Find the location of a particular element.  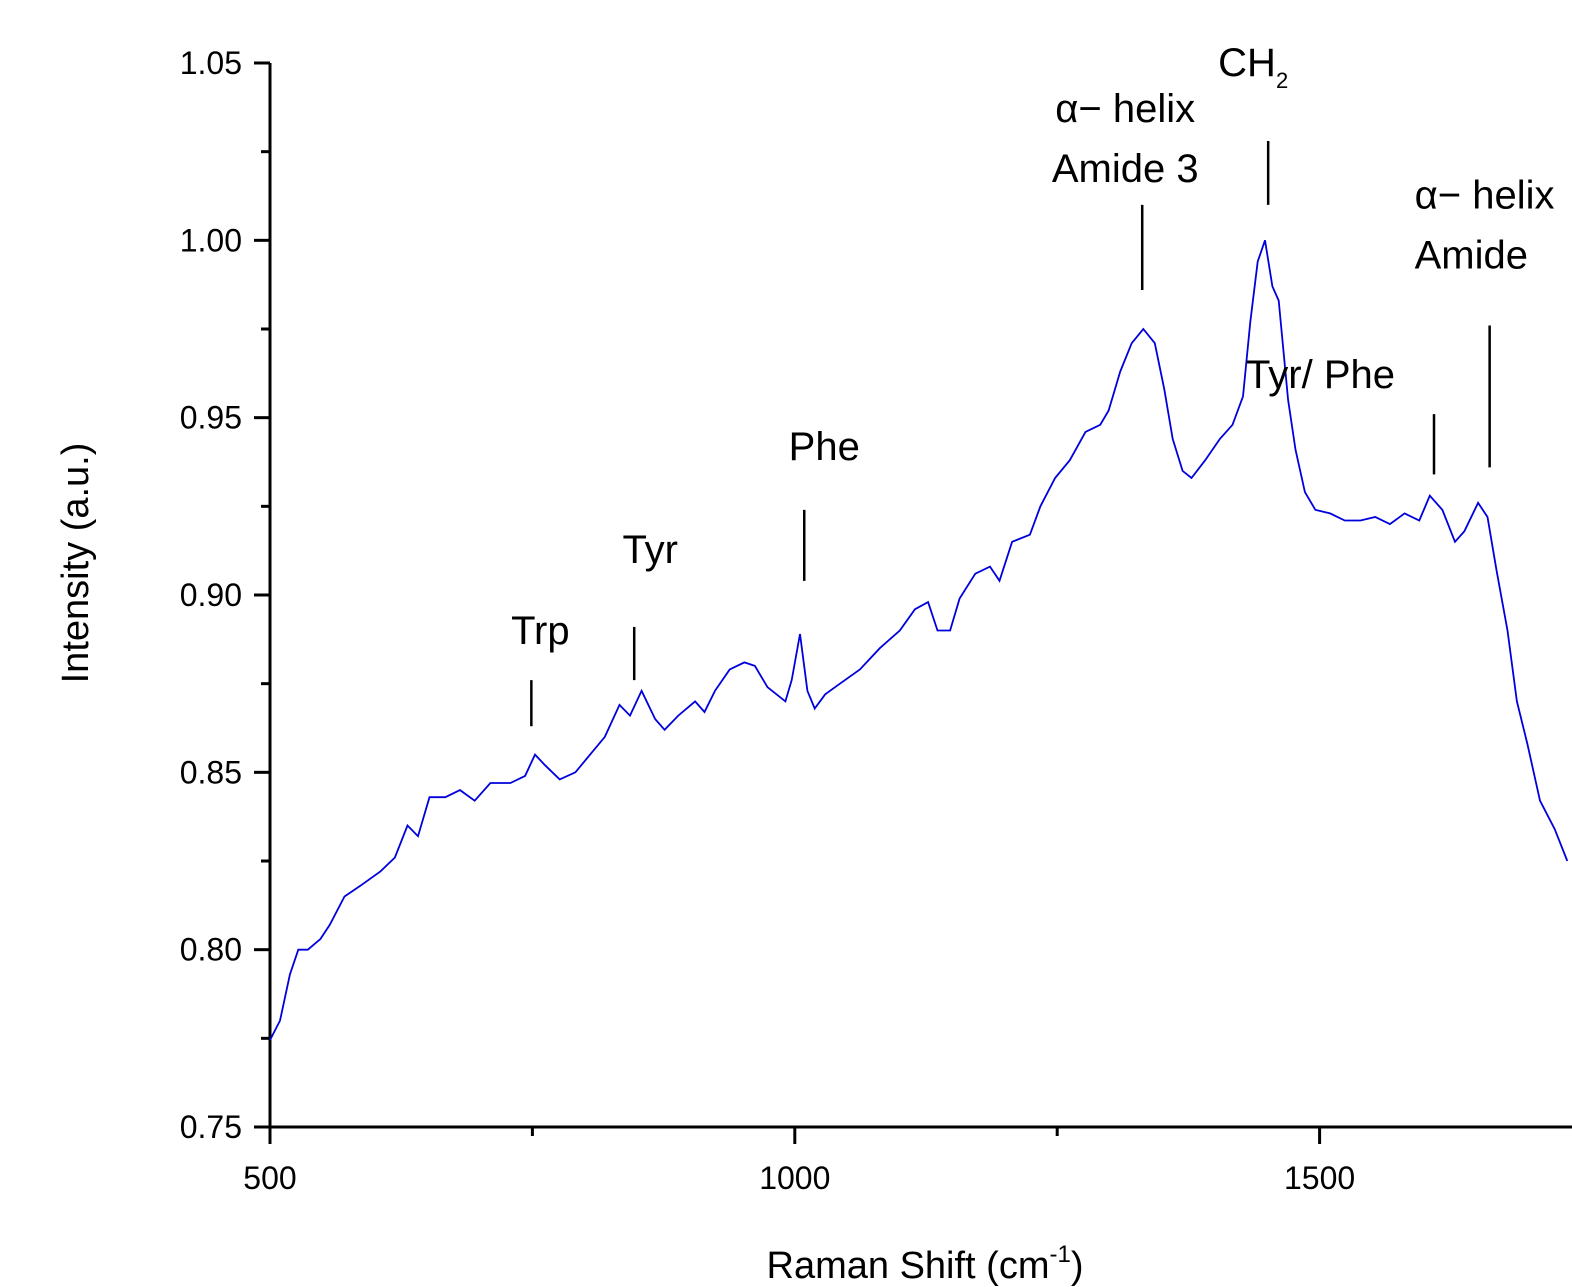

annotation-text: Amide is located at coordinates (1471, 255).